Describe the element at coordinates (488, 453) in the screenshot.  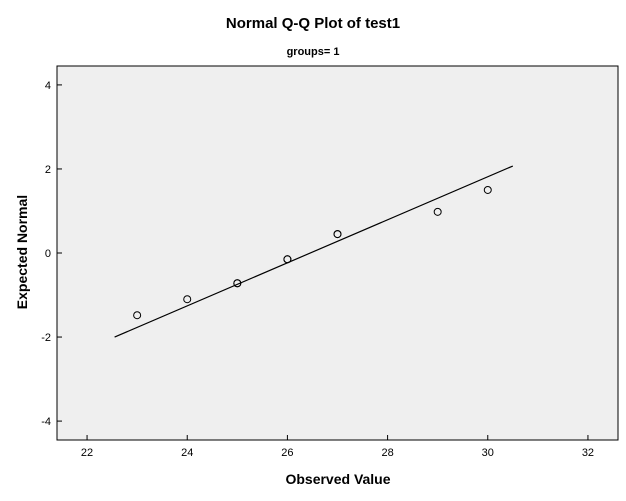
I see `x-tick-label: 30` at that location.